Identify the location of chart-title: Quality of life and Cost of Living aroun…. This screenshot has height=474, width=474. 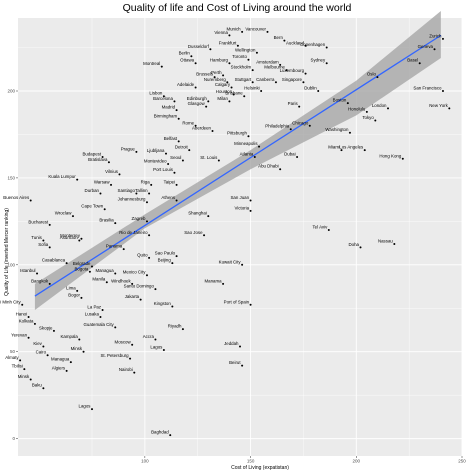
(237, 8).